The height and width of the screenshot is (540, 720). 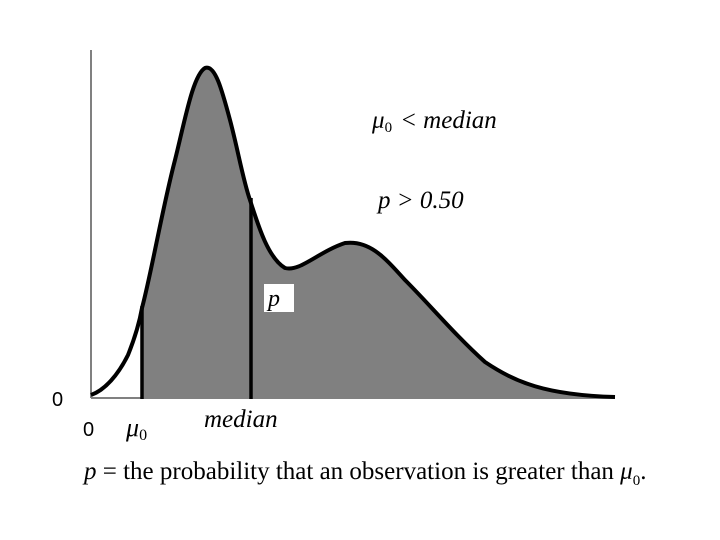 What do you see at coordinates (241, 419) in the screenshot?
I see `median-tick-label: median` at bounding box center [241, 419].